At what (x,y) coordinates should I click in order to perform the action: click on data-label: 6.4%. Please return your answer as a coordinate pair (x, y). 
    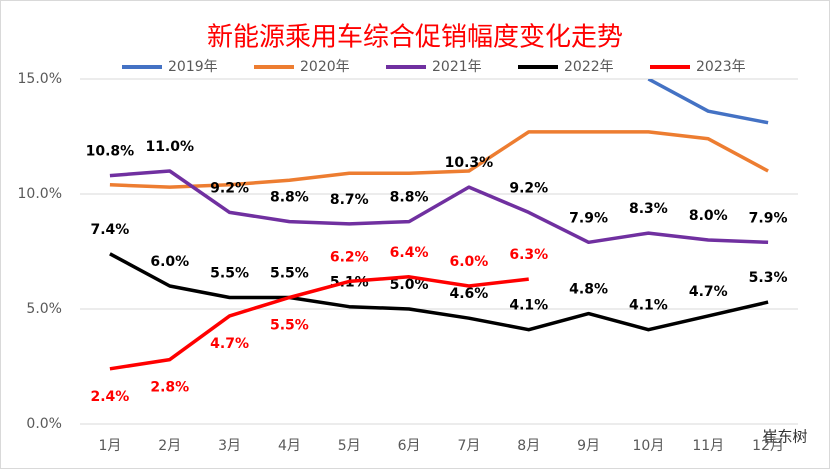
    Looking at the image, I should click on (409, 253).